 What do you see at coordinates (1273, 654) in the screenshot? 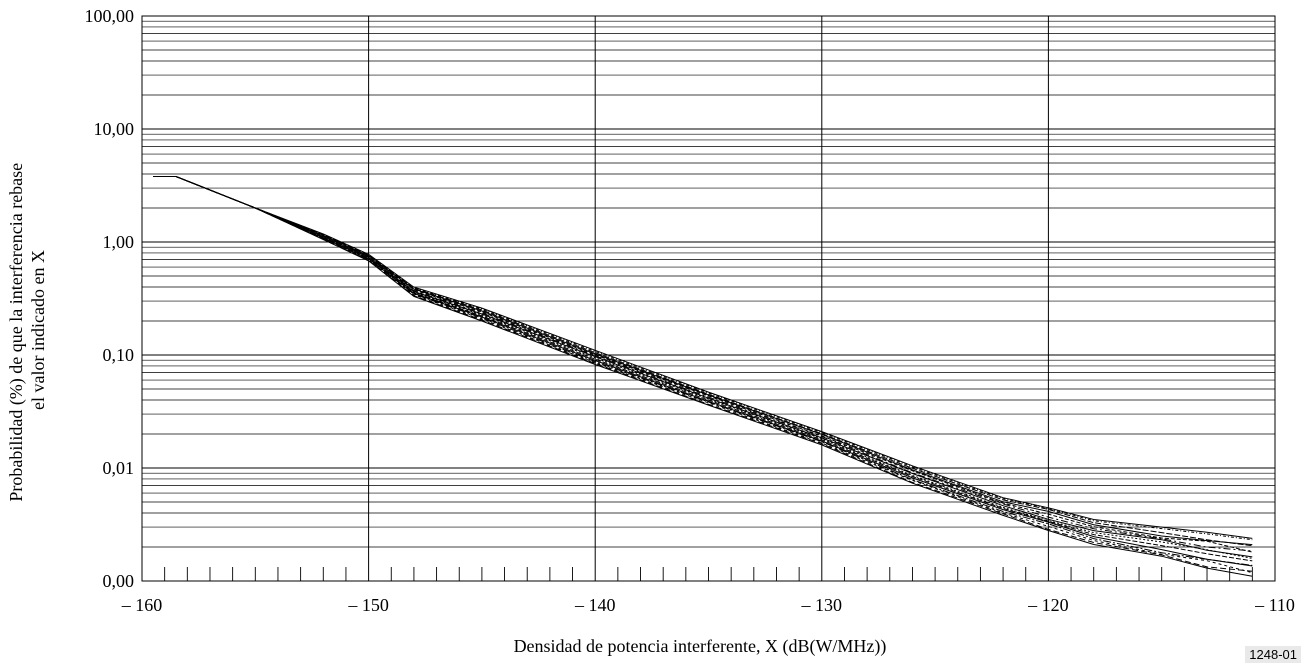
I see `figure-id-label: 1248-01` at bounding box center [1273, 654].